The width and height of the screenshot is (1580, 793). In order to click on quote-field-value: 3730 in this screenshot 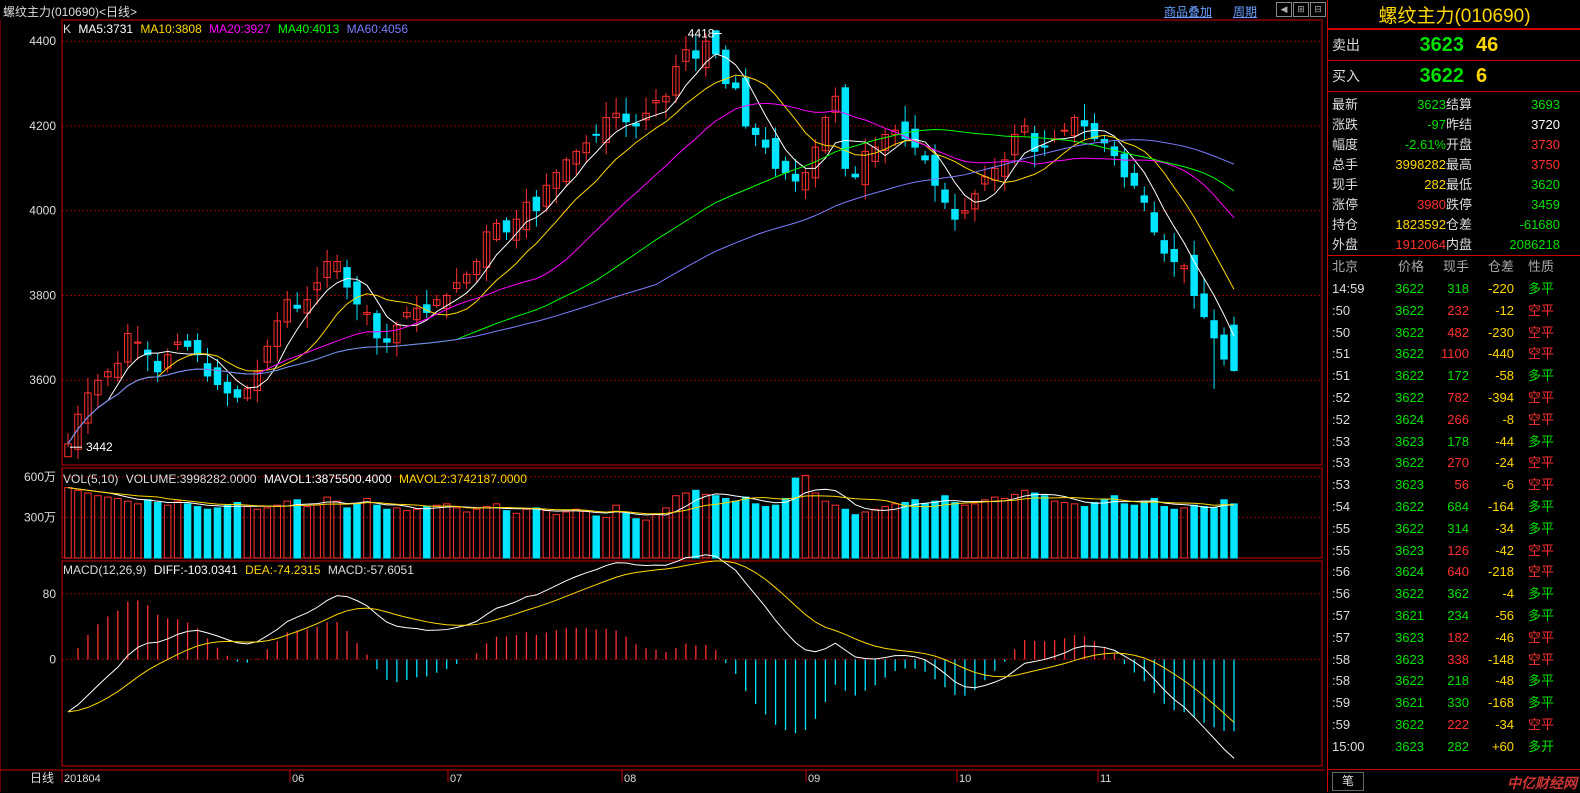, I will do `click(1545, 144)`.